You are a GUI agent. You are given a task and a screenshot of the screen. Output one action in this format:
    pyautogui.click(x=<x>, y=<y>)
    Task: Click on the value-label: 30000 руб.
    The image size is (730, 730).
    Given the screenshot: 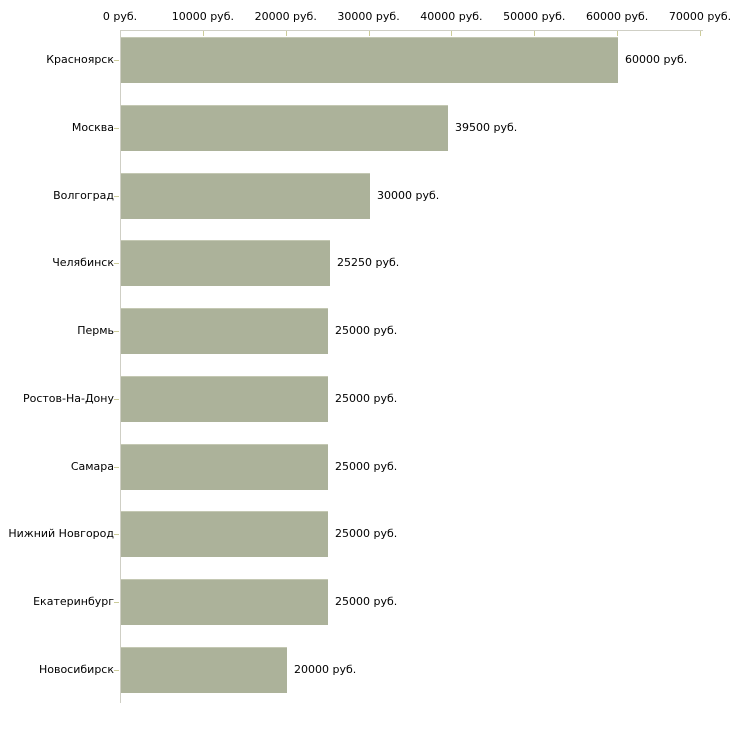 What is the action you would take?
    pyautogui.click(x=408, y=195)
    